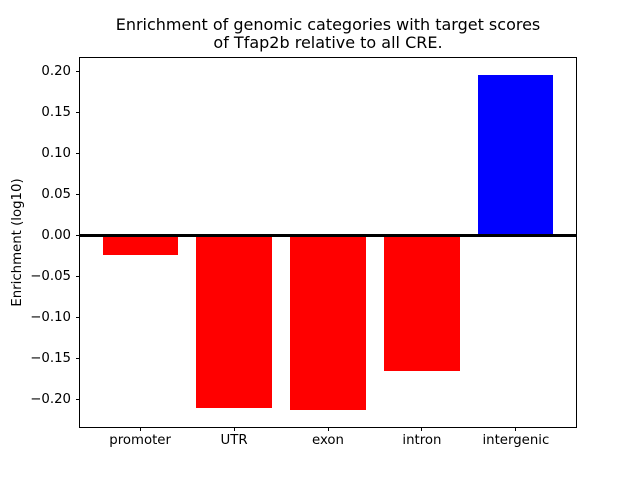  Describe the element at coordinates (50, 317) in the screenshot. I see `y-tick-label: −0.10` at that location.